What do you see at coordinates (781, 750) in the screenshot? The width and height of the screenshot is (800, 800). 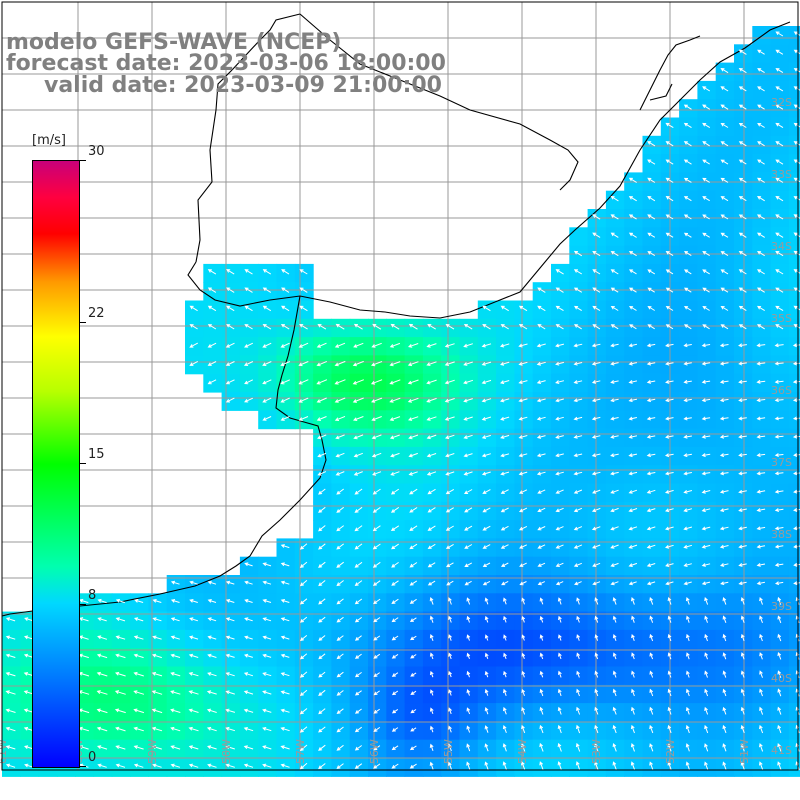 I see `latitude-label: 41S` at bounding box center [781, 750].